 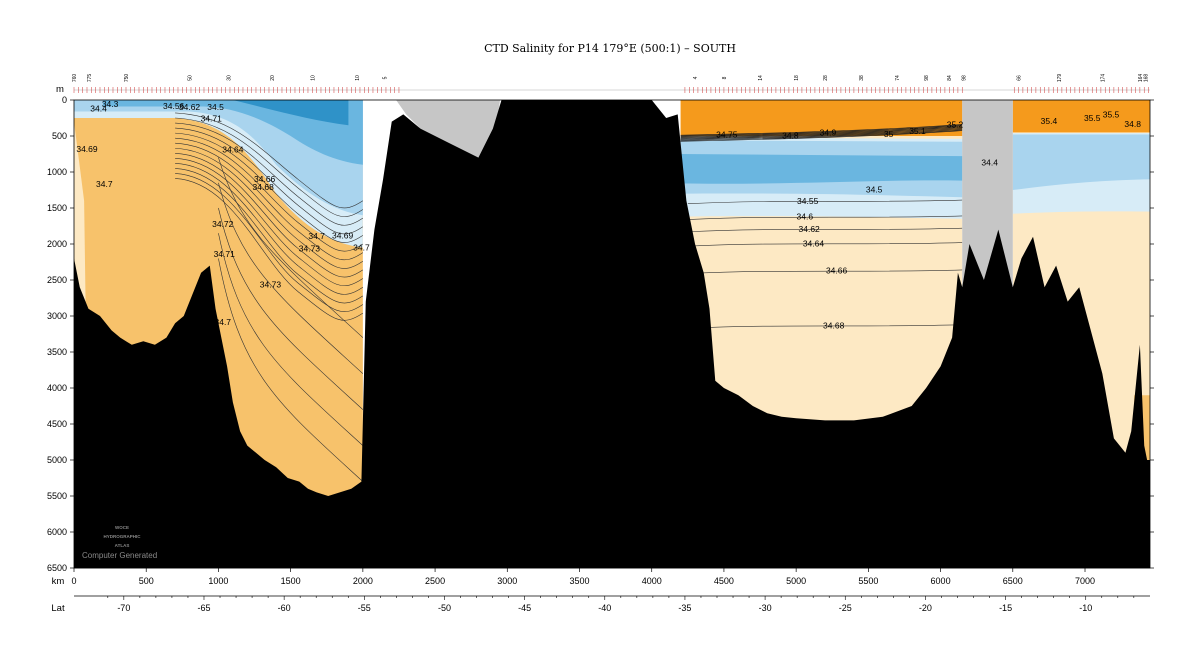 What do you see at coordinates (58, 608) in the screenshot?
I see `latitude-axis-label: Lat` at bounding box center [58, 608].